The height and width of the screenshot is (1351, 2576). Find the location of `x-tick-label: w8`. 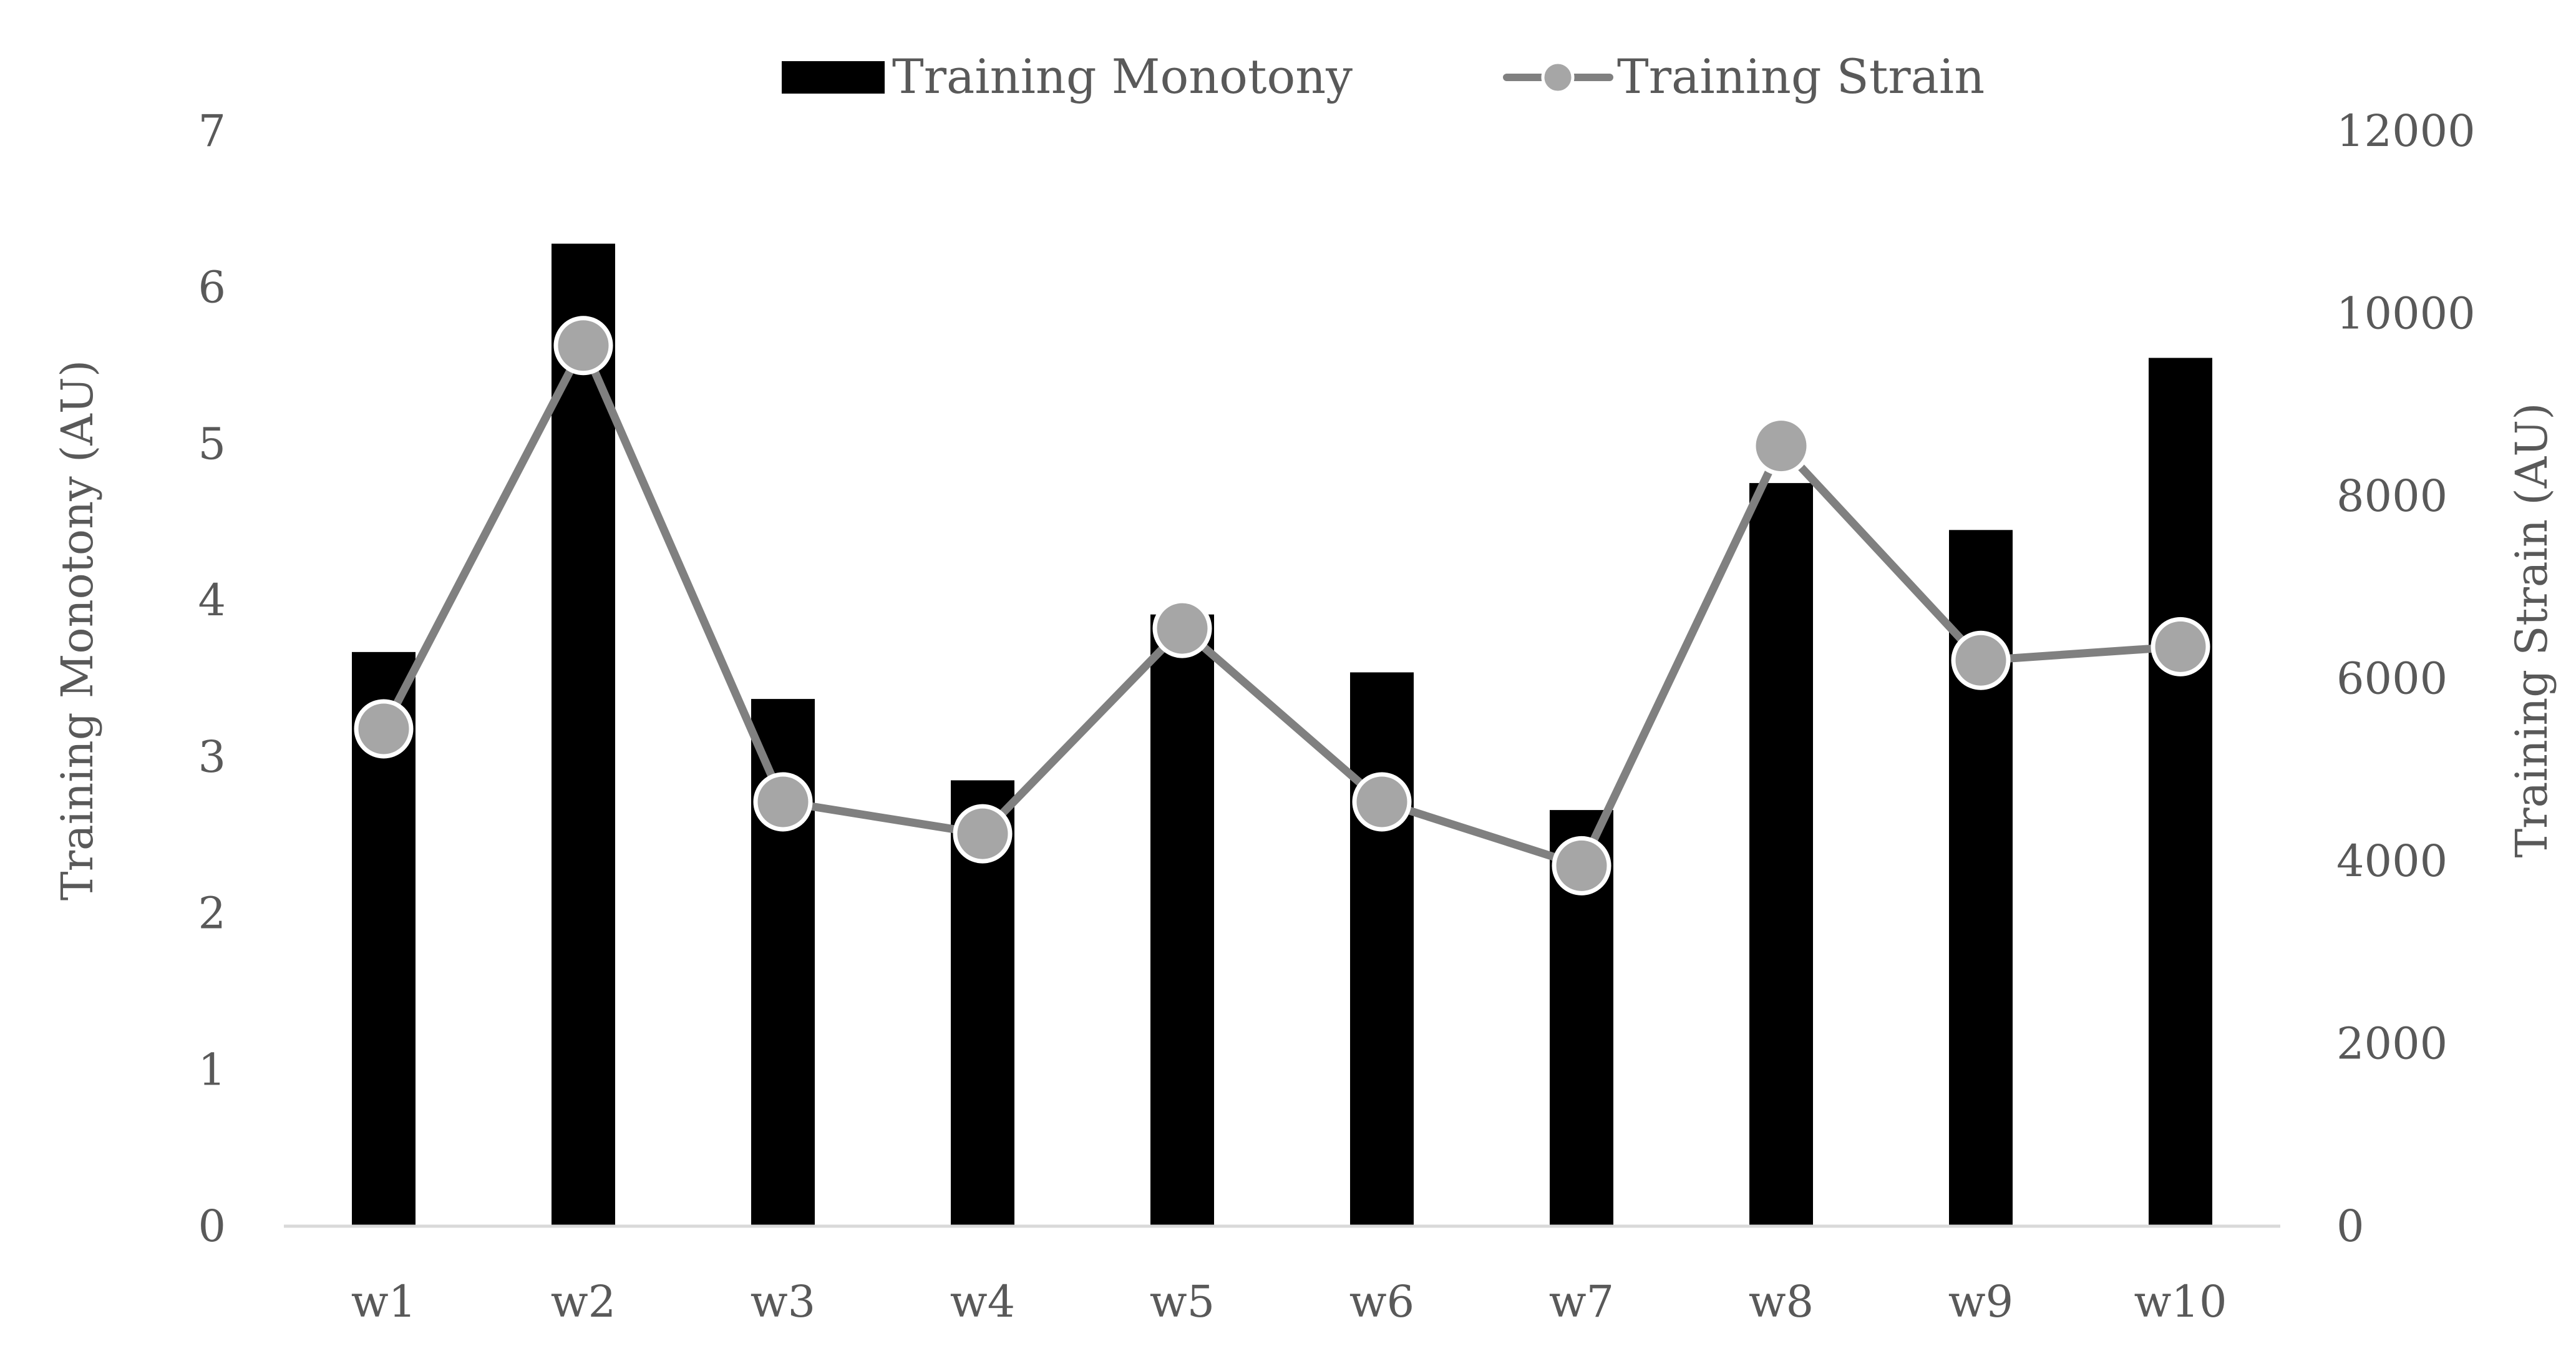

x-tick-label: w8 is located at coordinates (1782, 1301).